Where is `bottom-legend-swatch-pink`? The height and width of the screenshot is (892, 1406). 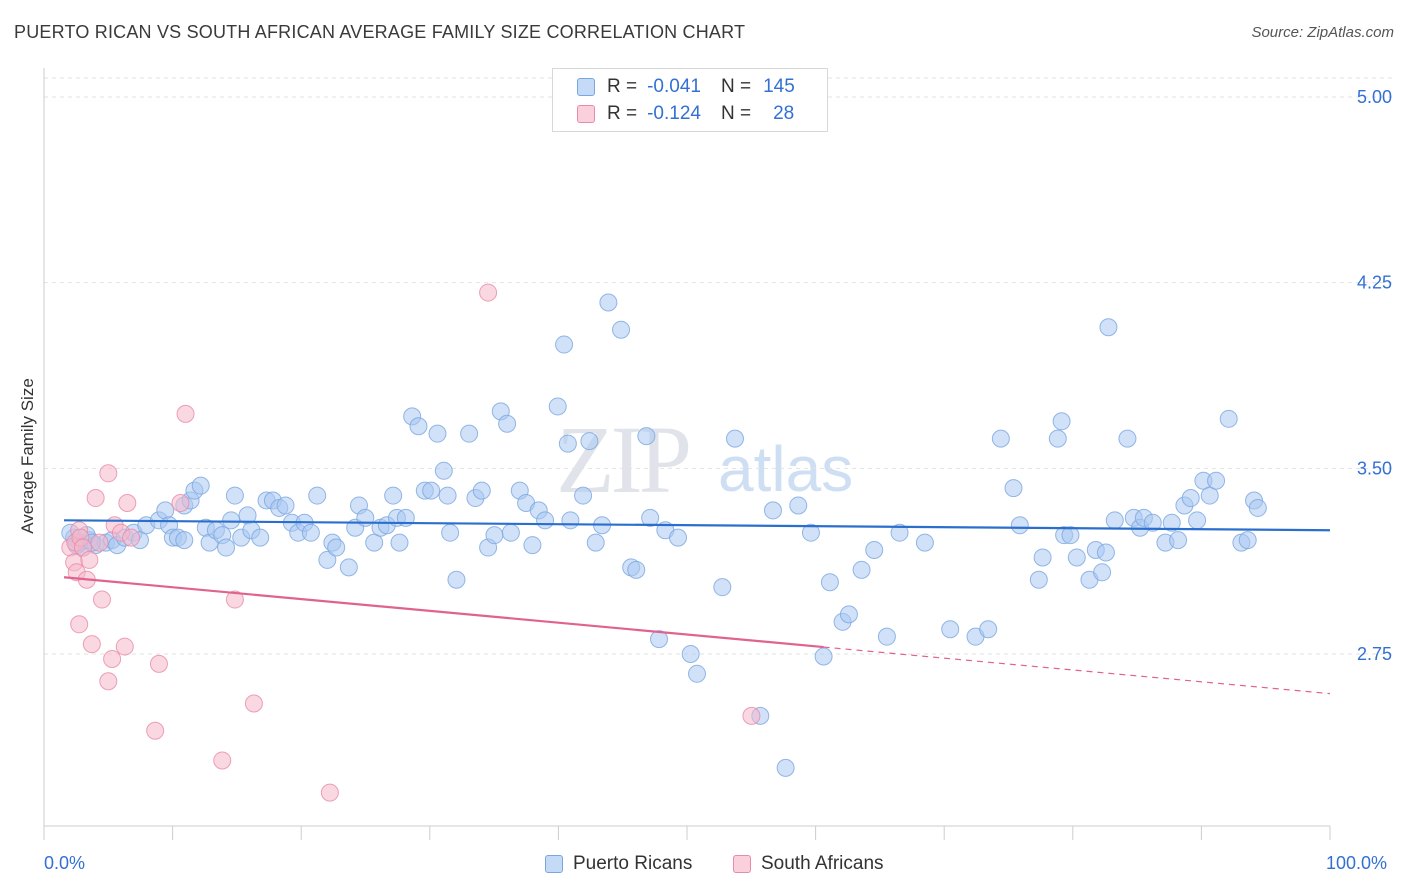 bottom-legend-swatch-pink is located at coordinates (742, 864).